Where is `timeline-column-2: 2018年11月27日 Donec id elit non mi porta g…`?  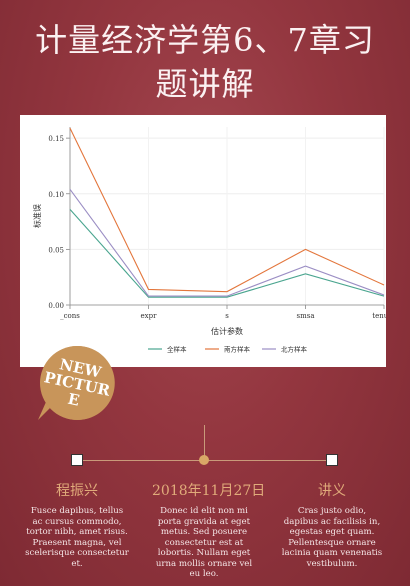
timeline-column-2: 2018年11月27日 Donec id elit non mi porta g… is located at coordinates (209, 531).